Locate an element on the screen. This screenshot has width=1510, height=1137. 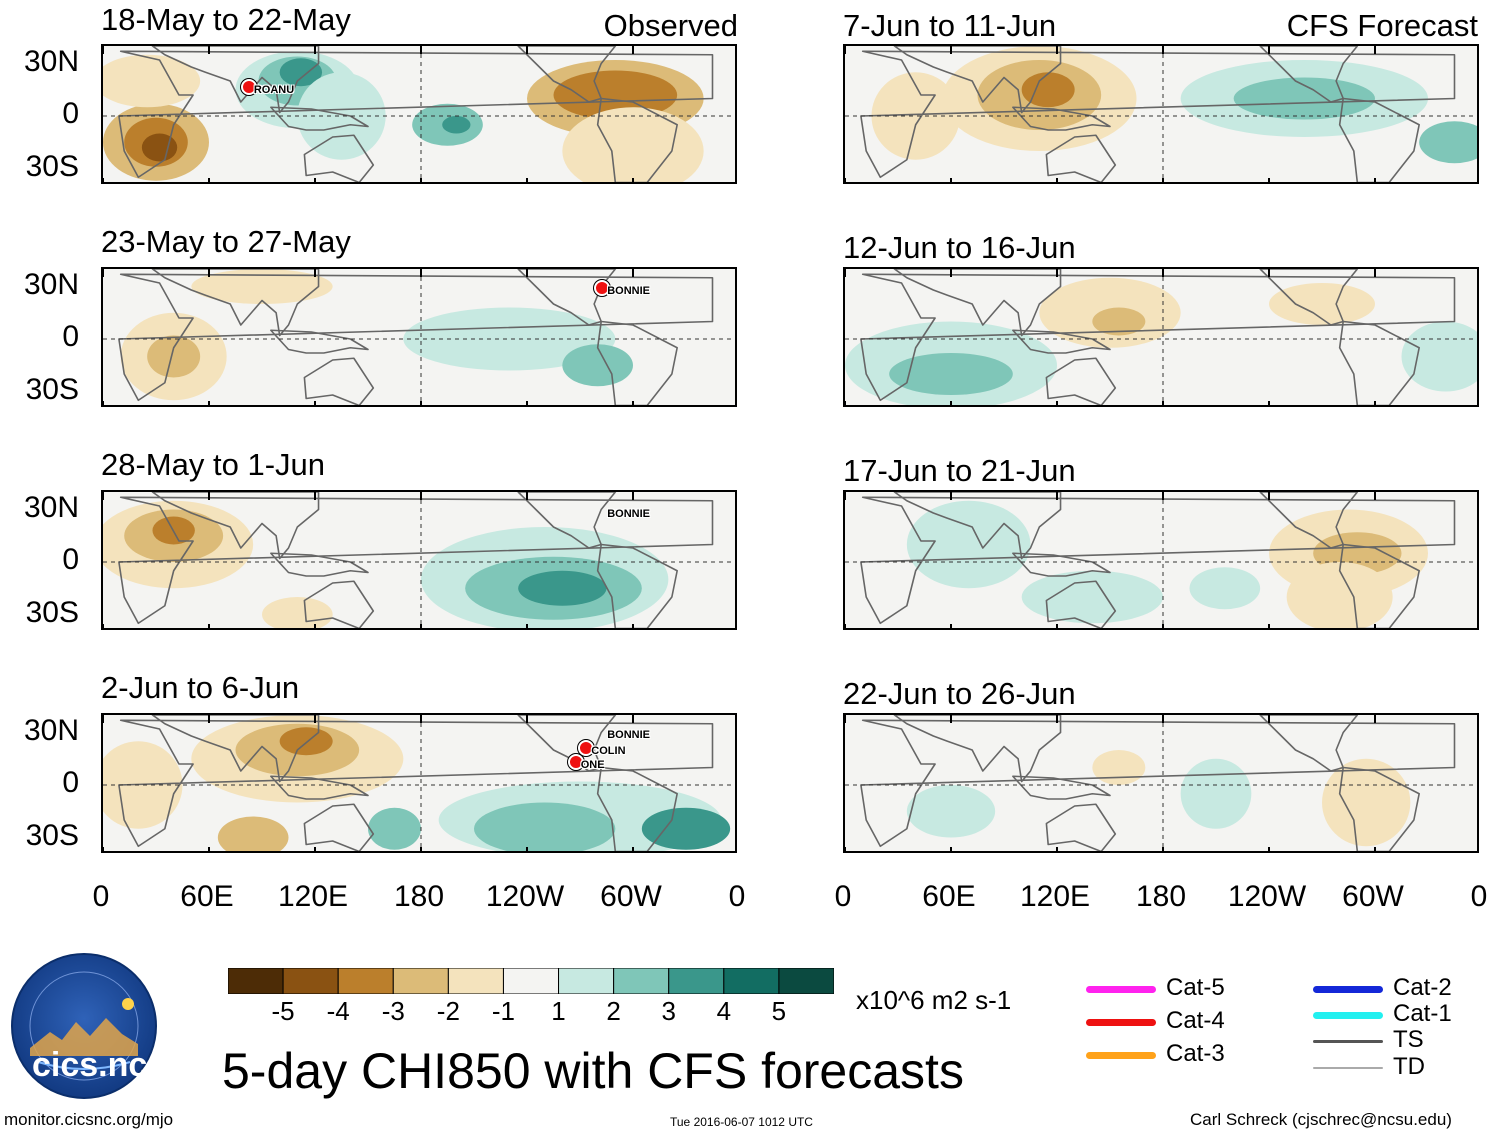
panel-title-obs-4: 2-Jun to 6-Jun is located at coordinates (200, 687).